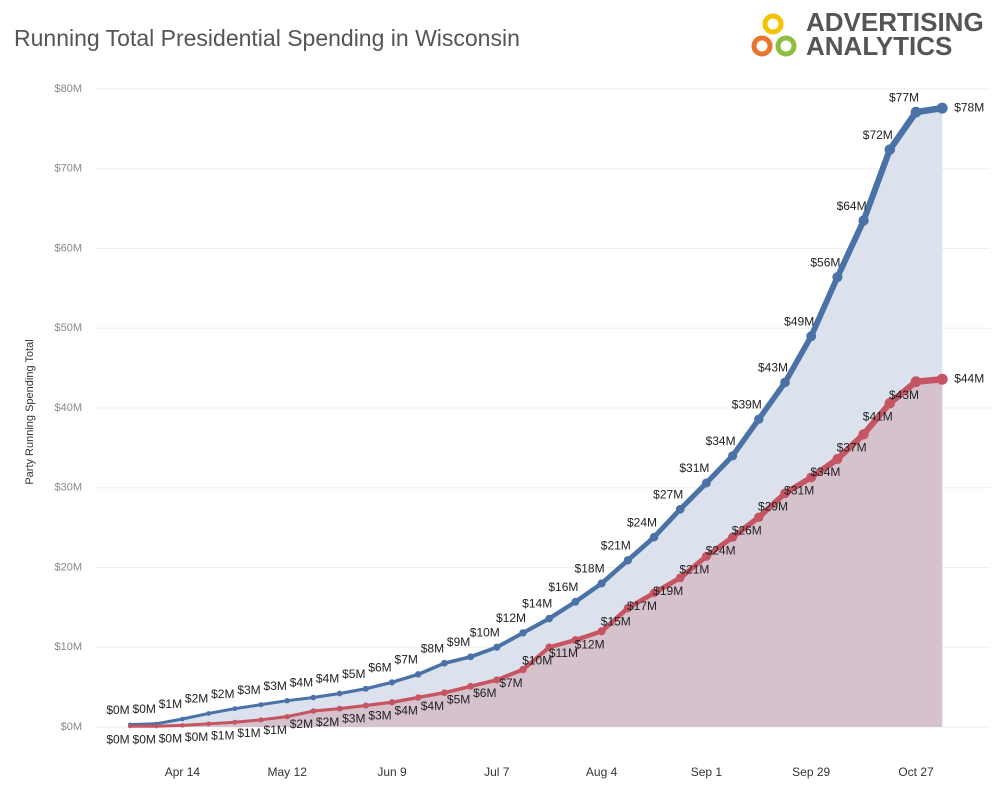 This screenshot has width=1000, height=800. I want to click on x-tick-label: Apr 14, so click(183, 772).